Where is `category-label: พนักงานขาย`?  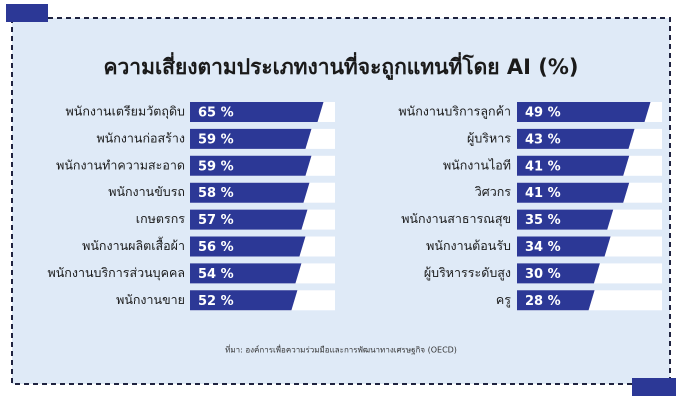 category-label: พนักงานขาย is located at coordinates (150, 299).